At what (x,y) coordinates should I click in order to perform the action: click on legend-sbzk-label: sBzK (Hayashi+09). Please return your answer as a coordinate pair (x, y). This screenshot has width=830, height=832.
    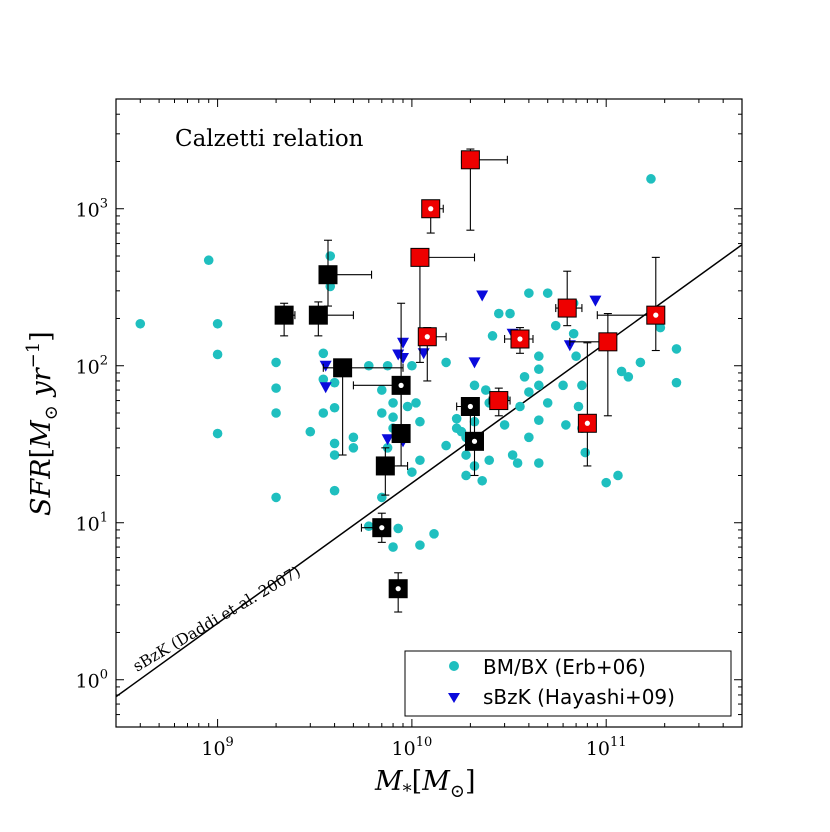
    Looking at the image, I should click on (579, 697).